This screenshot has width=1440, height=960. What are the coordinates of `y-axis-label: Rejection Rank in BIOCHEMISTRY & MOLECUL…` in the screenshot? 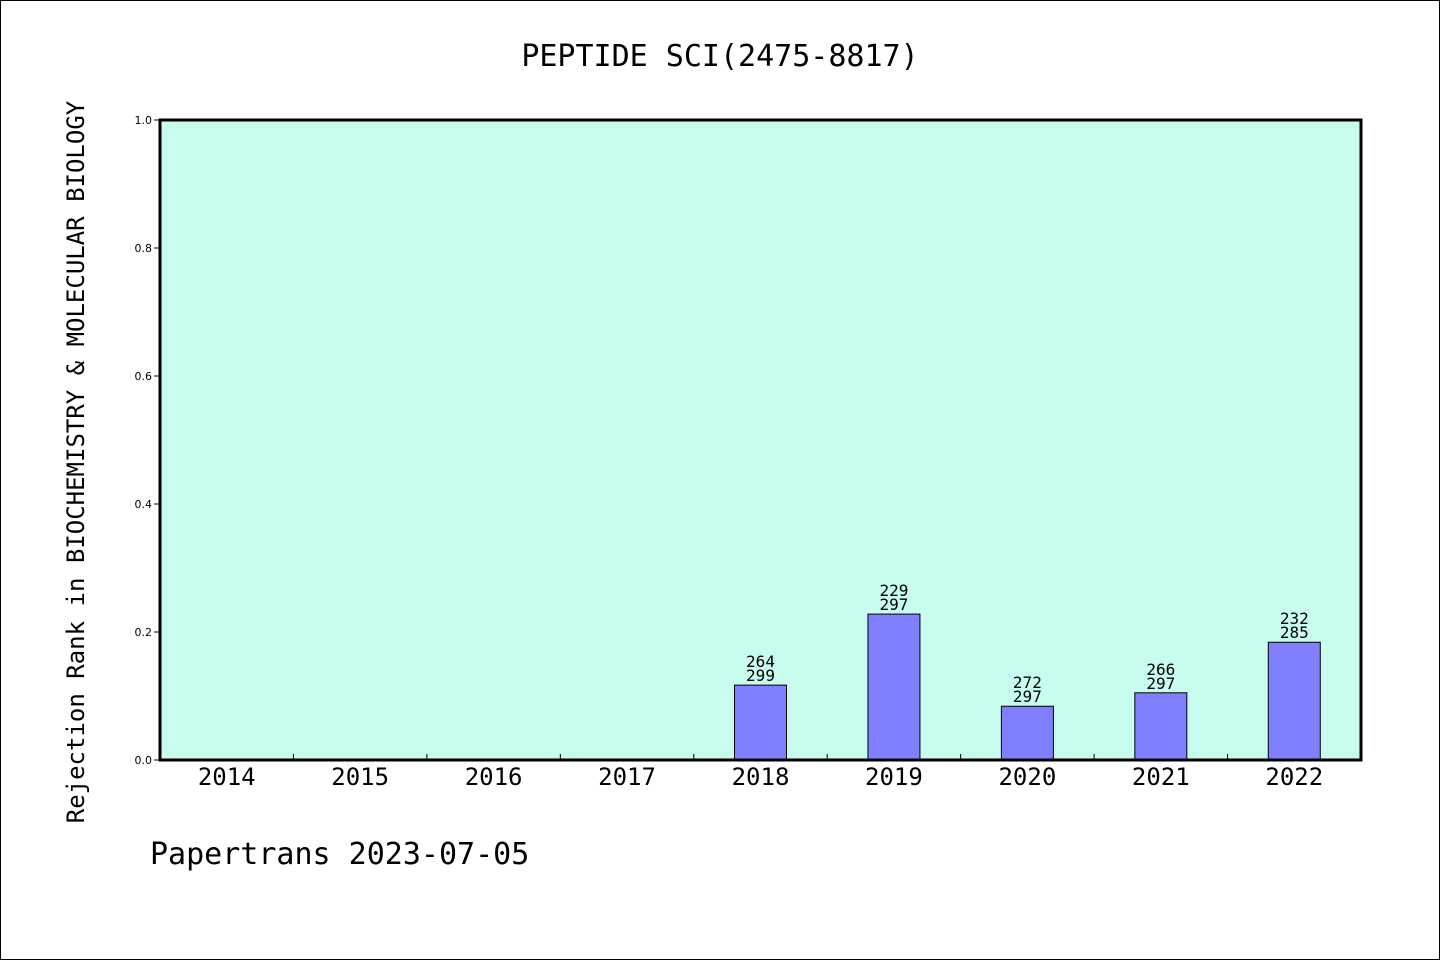 It's located at (76, 461).